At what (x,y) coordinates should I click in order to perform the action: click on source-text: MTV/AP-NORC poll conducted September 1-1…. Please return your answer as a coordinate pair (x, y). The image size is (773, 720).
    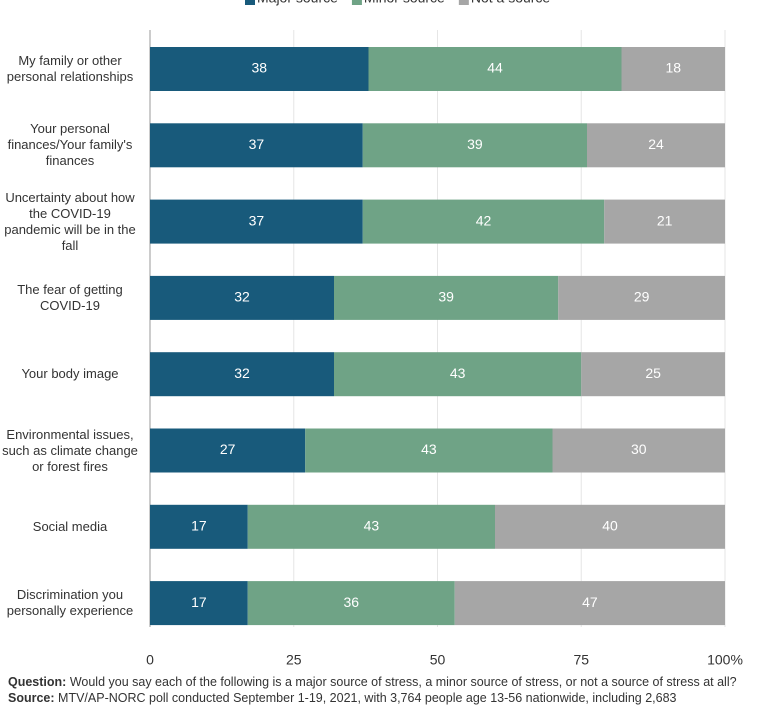
    Looking at the image, I should click on (367, 698).